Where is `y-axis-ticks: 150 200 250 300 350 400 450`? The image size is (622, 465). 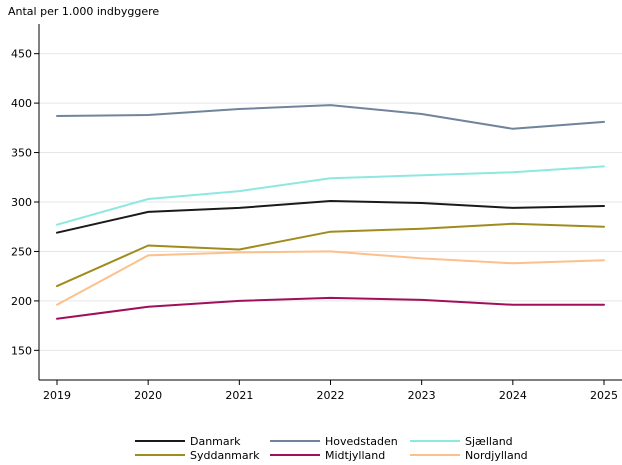 y-axis-ticks: 150 200 250 300 350 400 450 is located at coordinates (25, 202).